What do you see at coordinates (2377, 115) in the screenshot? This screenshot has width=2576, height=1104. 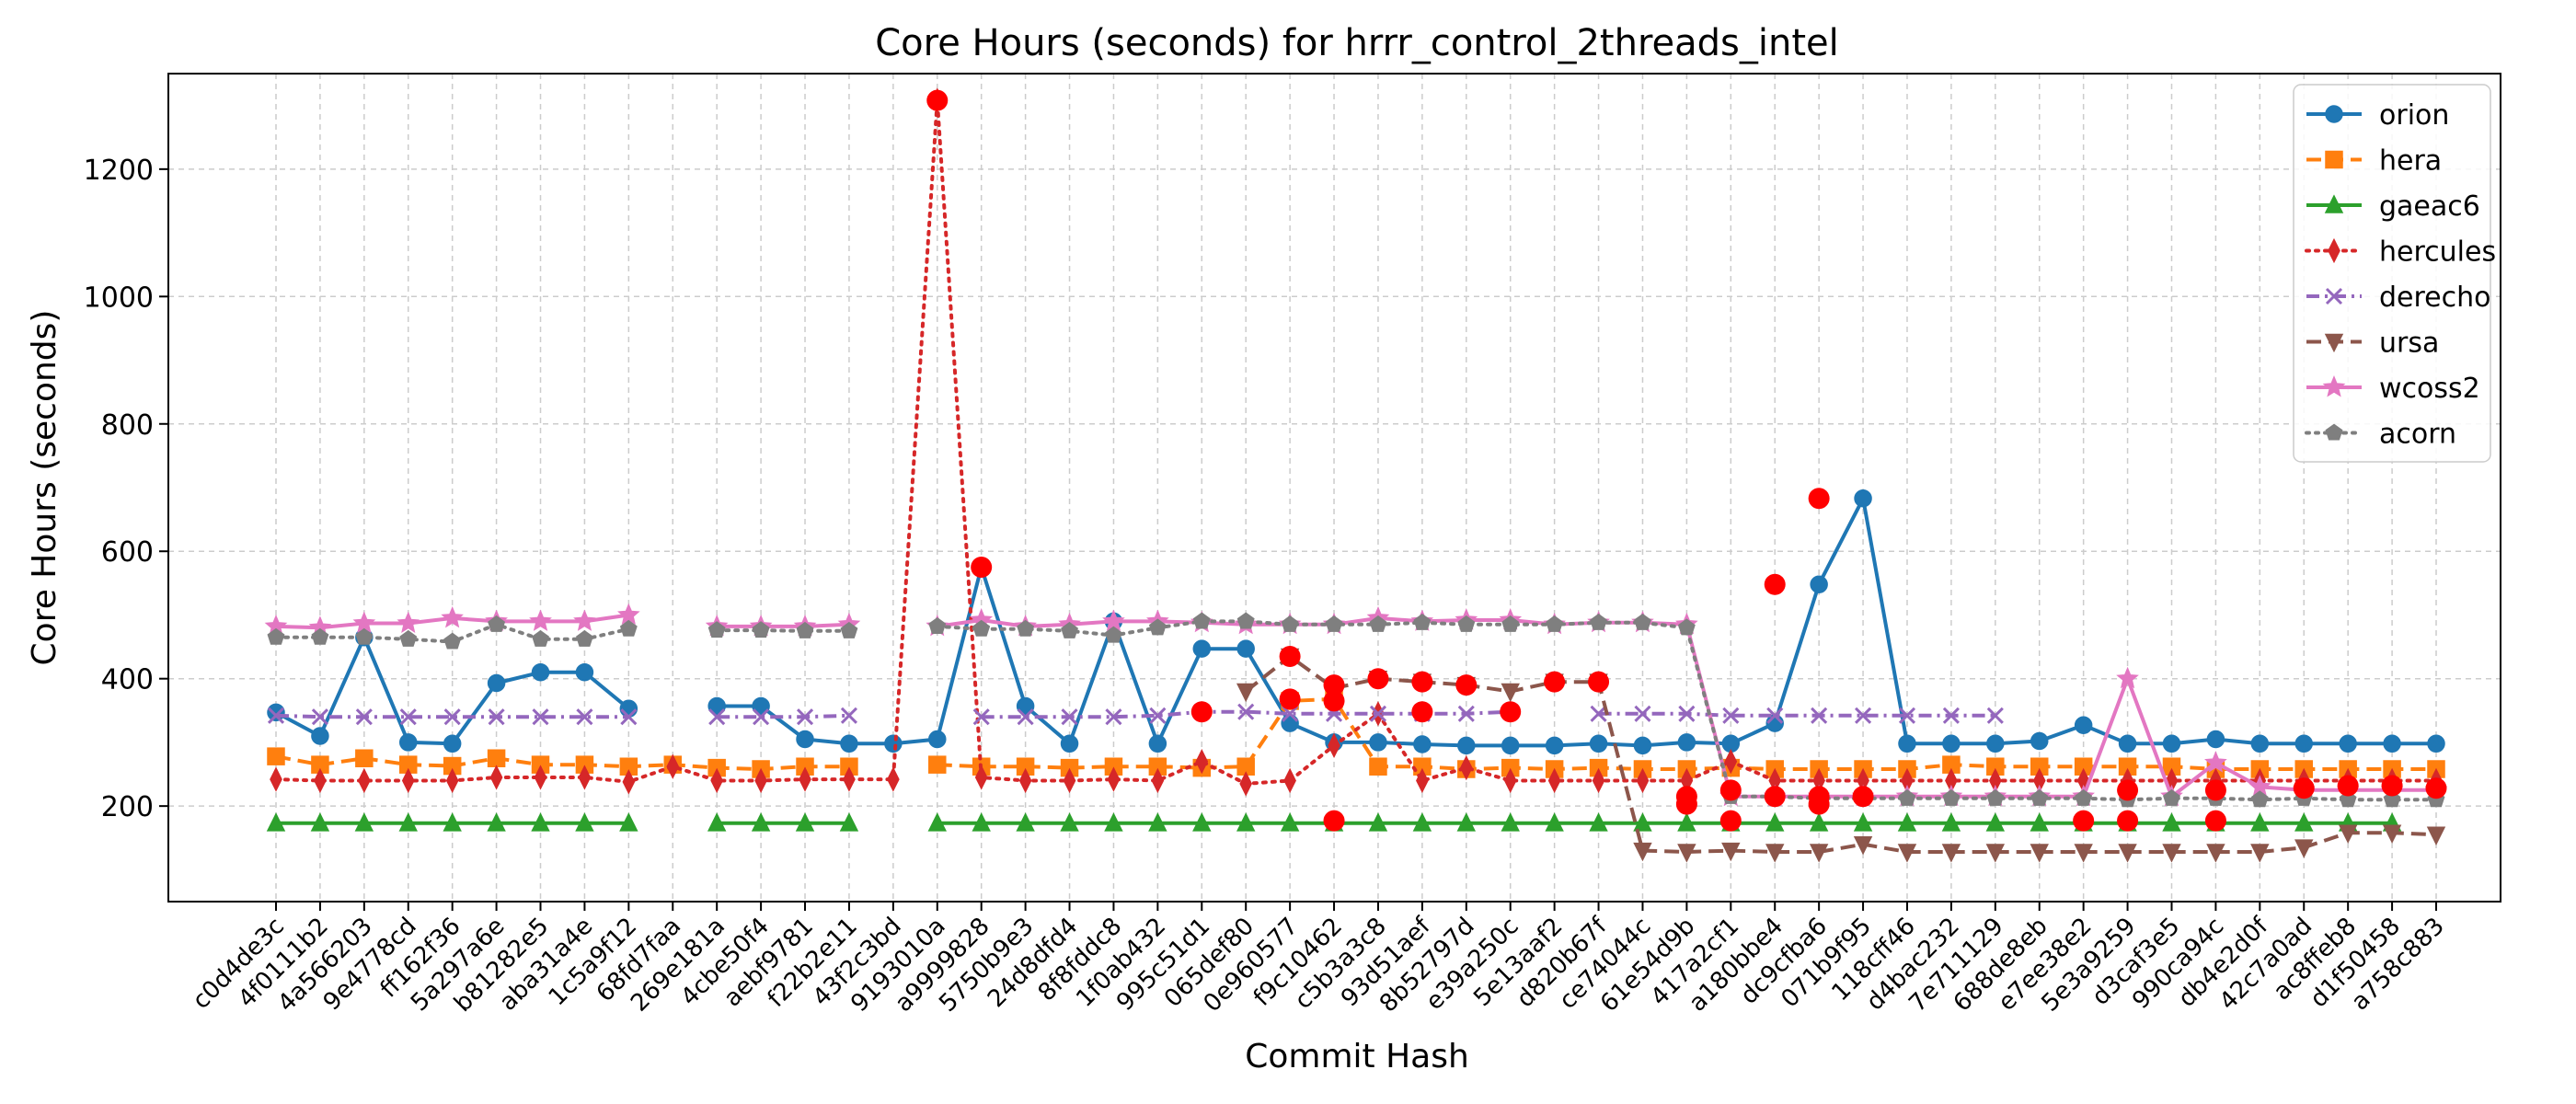 I see `legend-entry-orion: orion` at bounding box center [2377, 115].